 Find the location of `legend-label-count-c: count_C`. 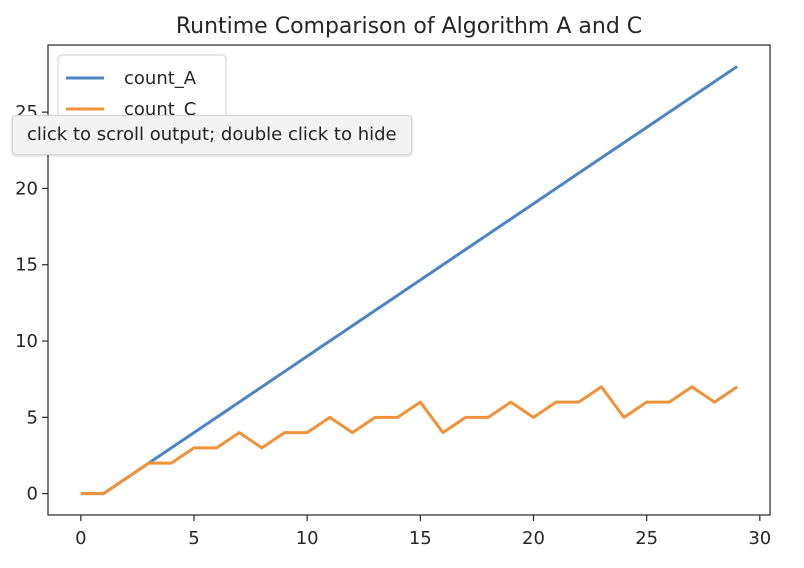

legend-label-count-c: count_C is located at coordinates (160, 109).